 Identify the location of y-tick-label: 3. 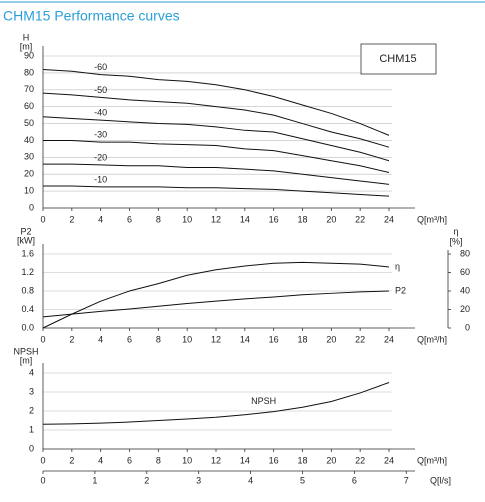
(31, 391).